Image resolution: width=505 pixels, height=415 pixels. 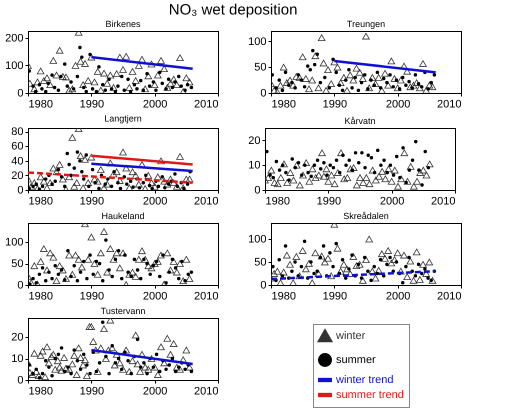 What do you see at coordinates (366, 24) in the screenshot?
I see `chart-title: Treungen` at bounding box center [366, 24].